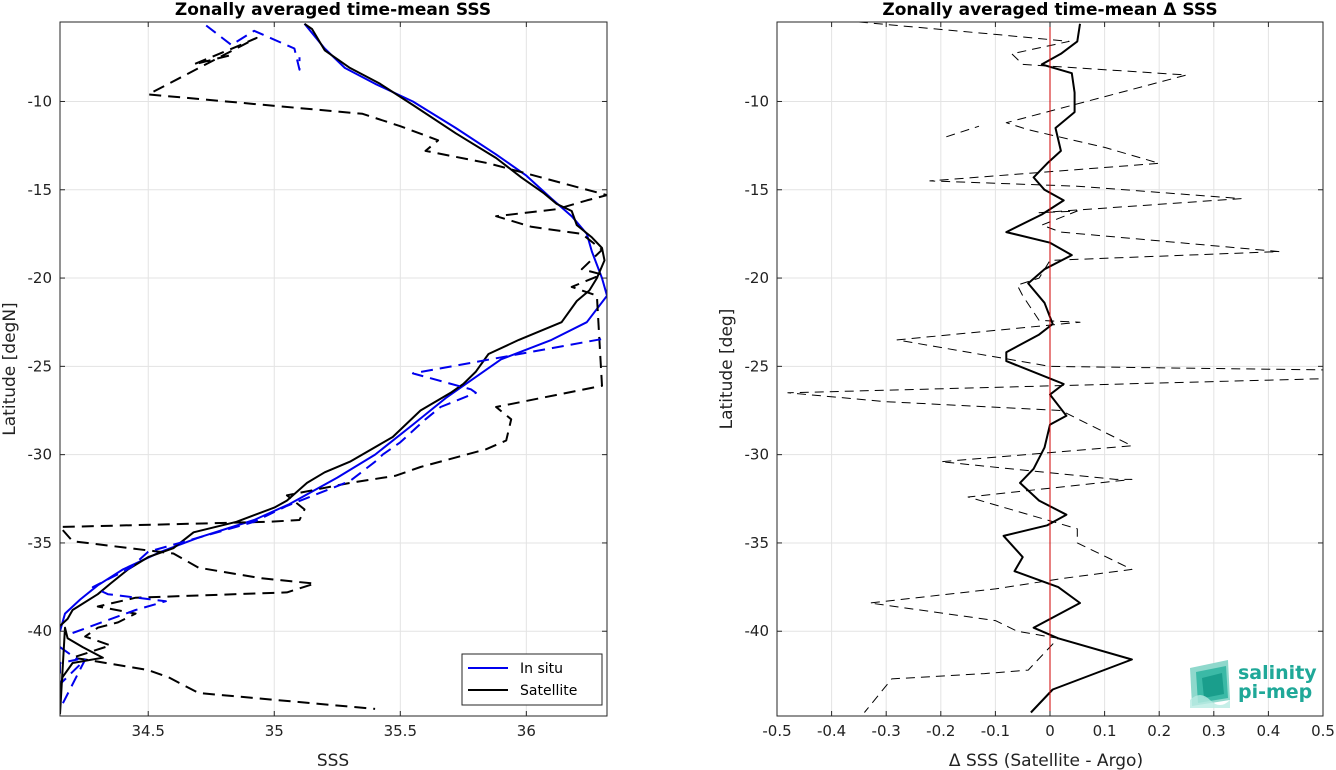 This screenshot has width=1336, height=770. What do you see at coordinates (274, 731) in the screenshot?
I see `x-tick-label: 35` at bounding box center [274, 731].